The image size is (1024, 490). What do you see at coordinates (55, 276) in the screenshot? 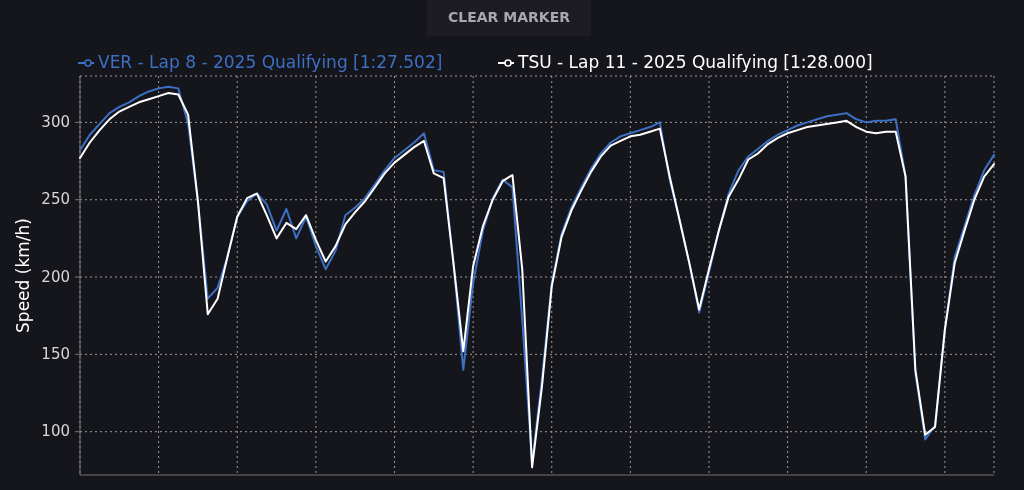
I see `y-tick-label: 200` at bounding box center [55, 276].